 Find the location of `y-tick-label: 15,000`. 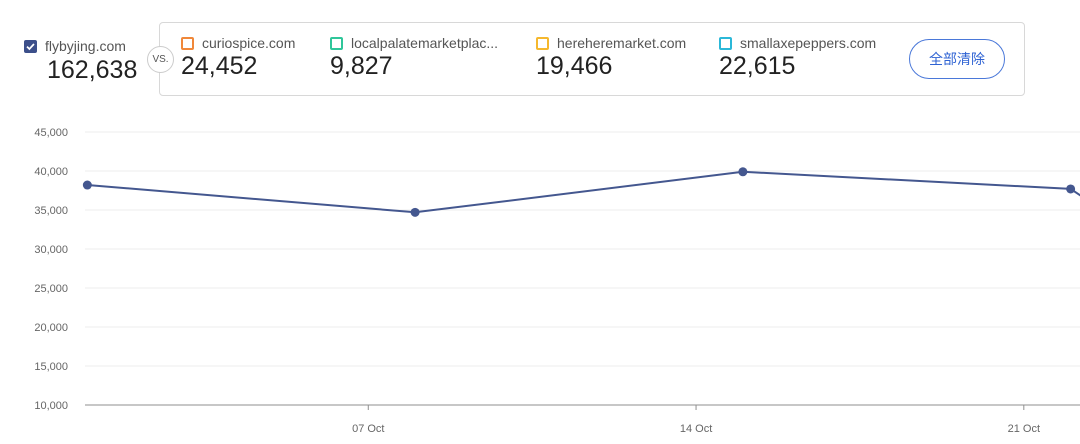

y-tick-label: 15,000 is located at coordinates (51, 367).